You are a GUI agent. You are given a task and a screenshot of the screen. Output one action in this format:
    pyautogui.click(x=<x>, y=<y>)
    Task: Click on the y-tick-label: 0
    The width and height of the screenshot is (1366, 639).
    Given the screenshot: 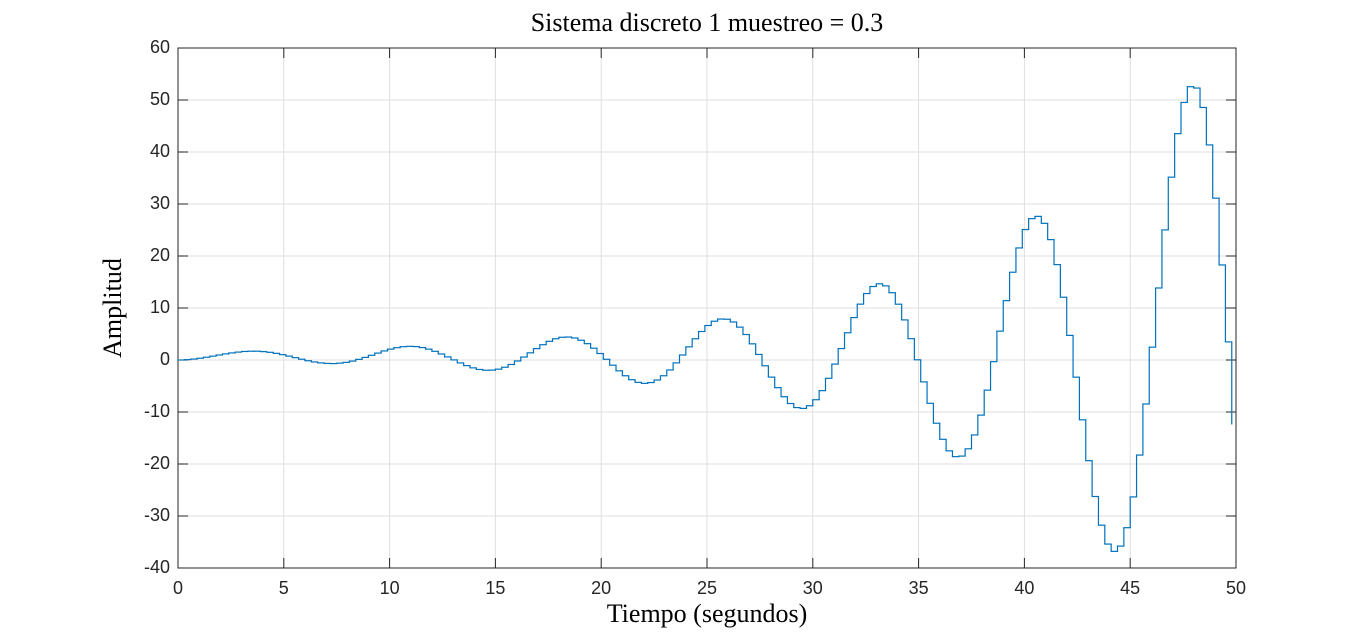 What is the action you would take?
    pyautogui.click(x=165, y=359)
    